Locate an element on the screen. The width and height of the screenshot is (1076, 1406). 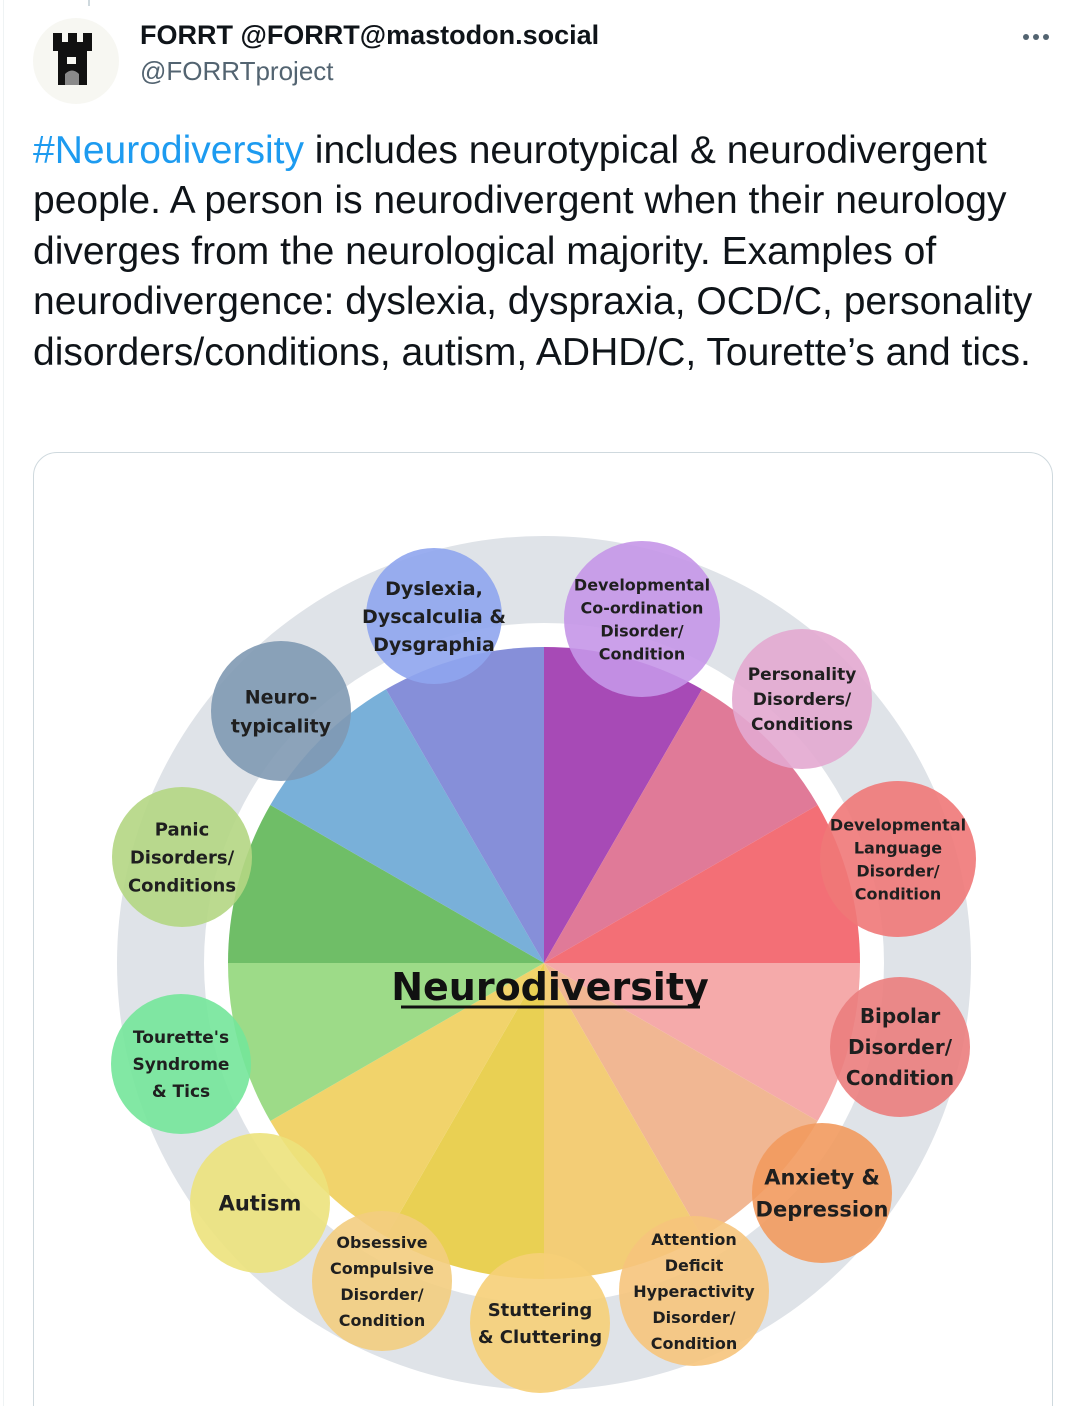
node-circle-dcd is located at coordinates (642, 619).